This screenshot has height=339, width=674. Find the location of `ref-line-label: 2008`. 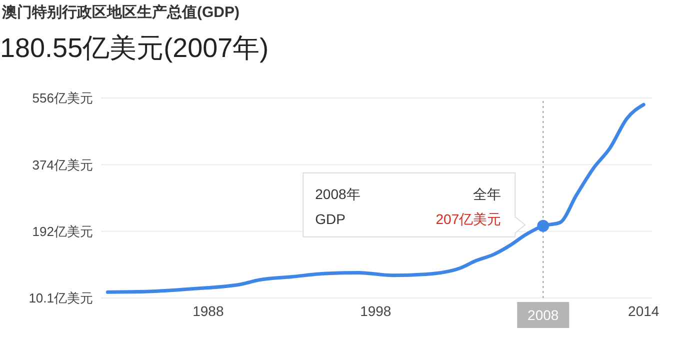

ref-line-label: 2008 is located at coordinates (543, 315).